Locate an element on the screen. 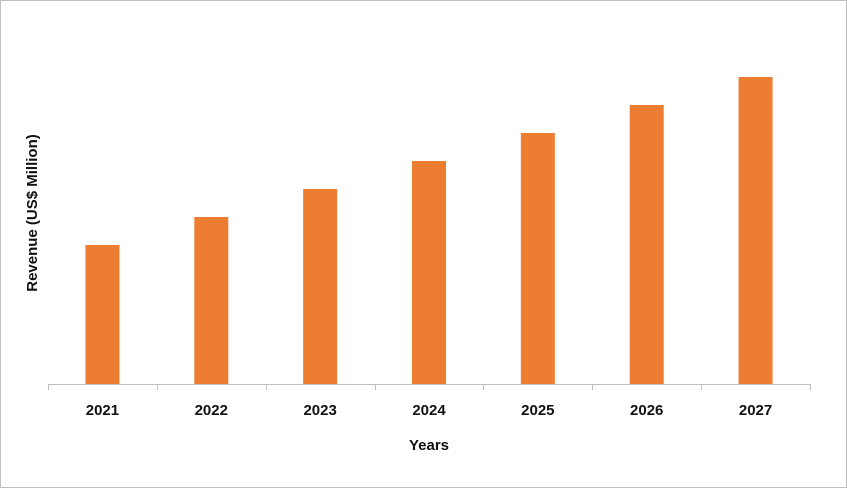 This screenshot has width=847, height=488. y-axis-label: Revenue (US$ Million) is located at coordinates (32, 213).